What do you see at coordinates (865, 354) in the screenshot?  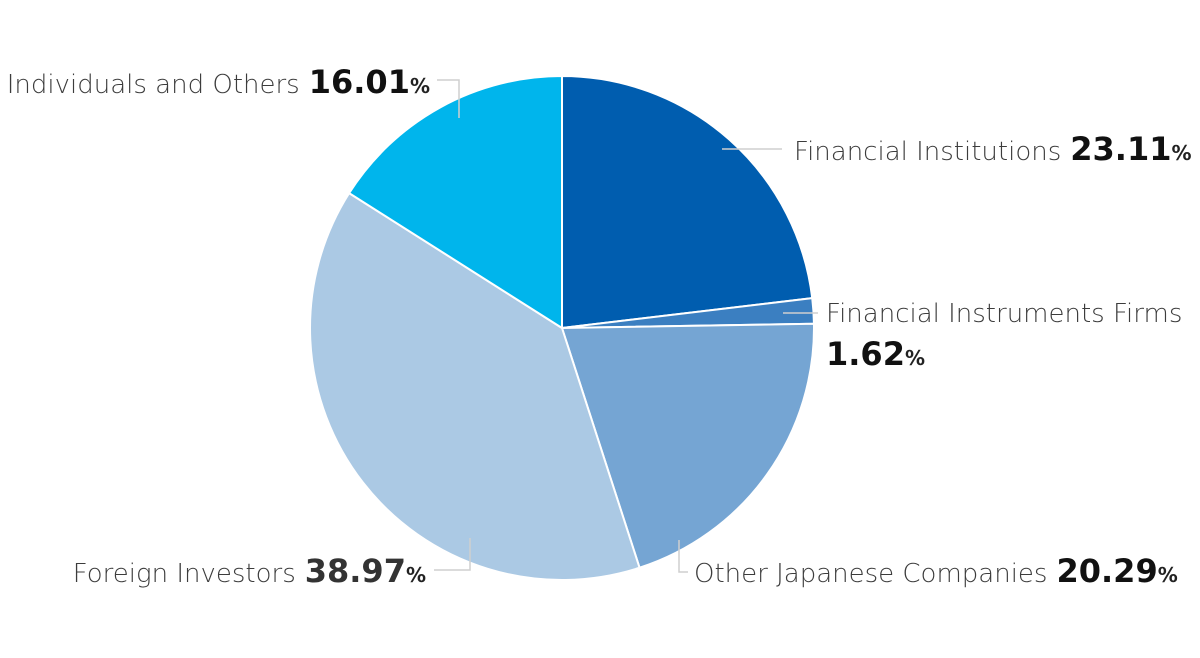 I see `label-value: 1.62` at bounding box center [865, 354].